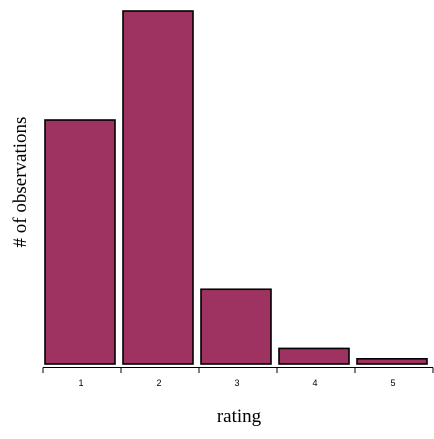  I want to click on y-axis-title: # of observations, so click(20, 182).